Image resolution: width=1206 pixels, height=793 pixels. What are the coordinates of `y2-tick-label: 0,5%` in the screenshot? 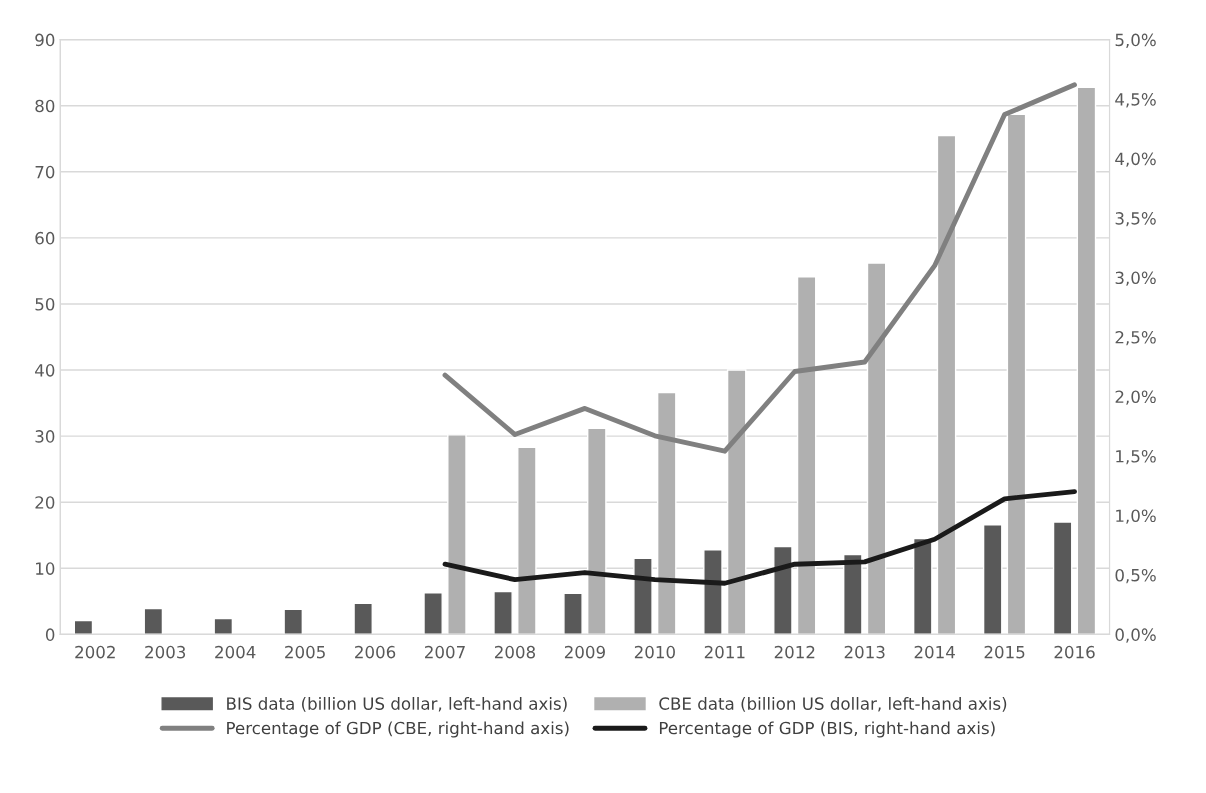 It's located at (1135, 576).